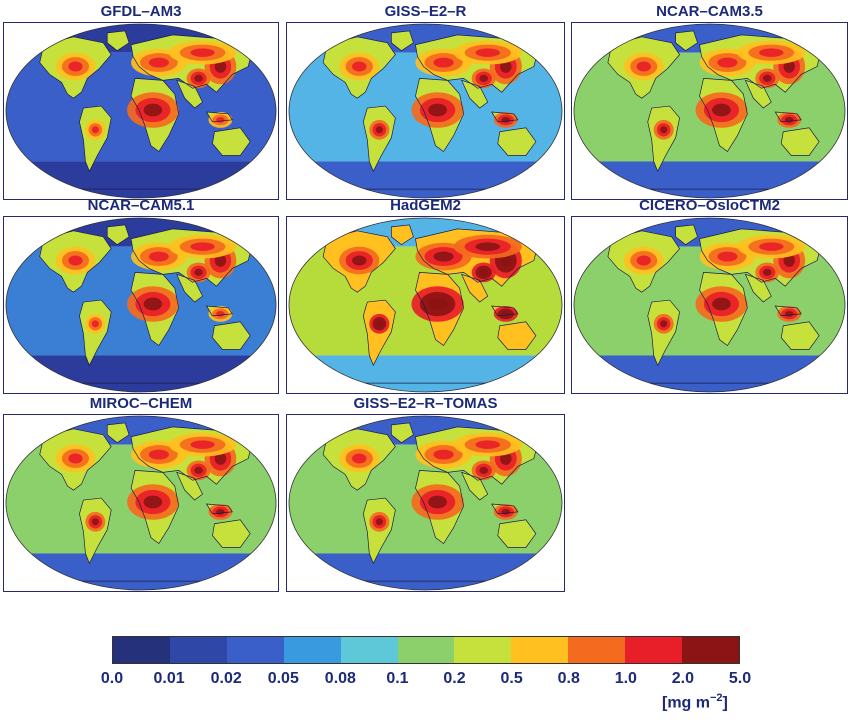 The image size is (850, 720). What do you see at coordinates (425, 11) in the screenshot?
I see `panel-title: GISS–E2–R` at bounding box center [425, 11].